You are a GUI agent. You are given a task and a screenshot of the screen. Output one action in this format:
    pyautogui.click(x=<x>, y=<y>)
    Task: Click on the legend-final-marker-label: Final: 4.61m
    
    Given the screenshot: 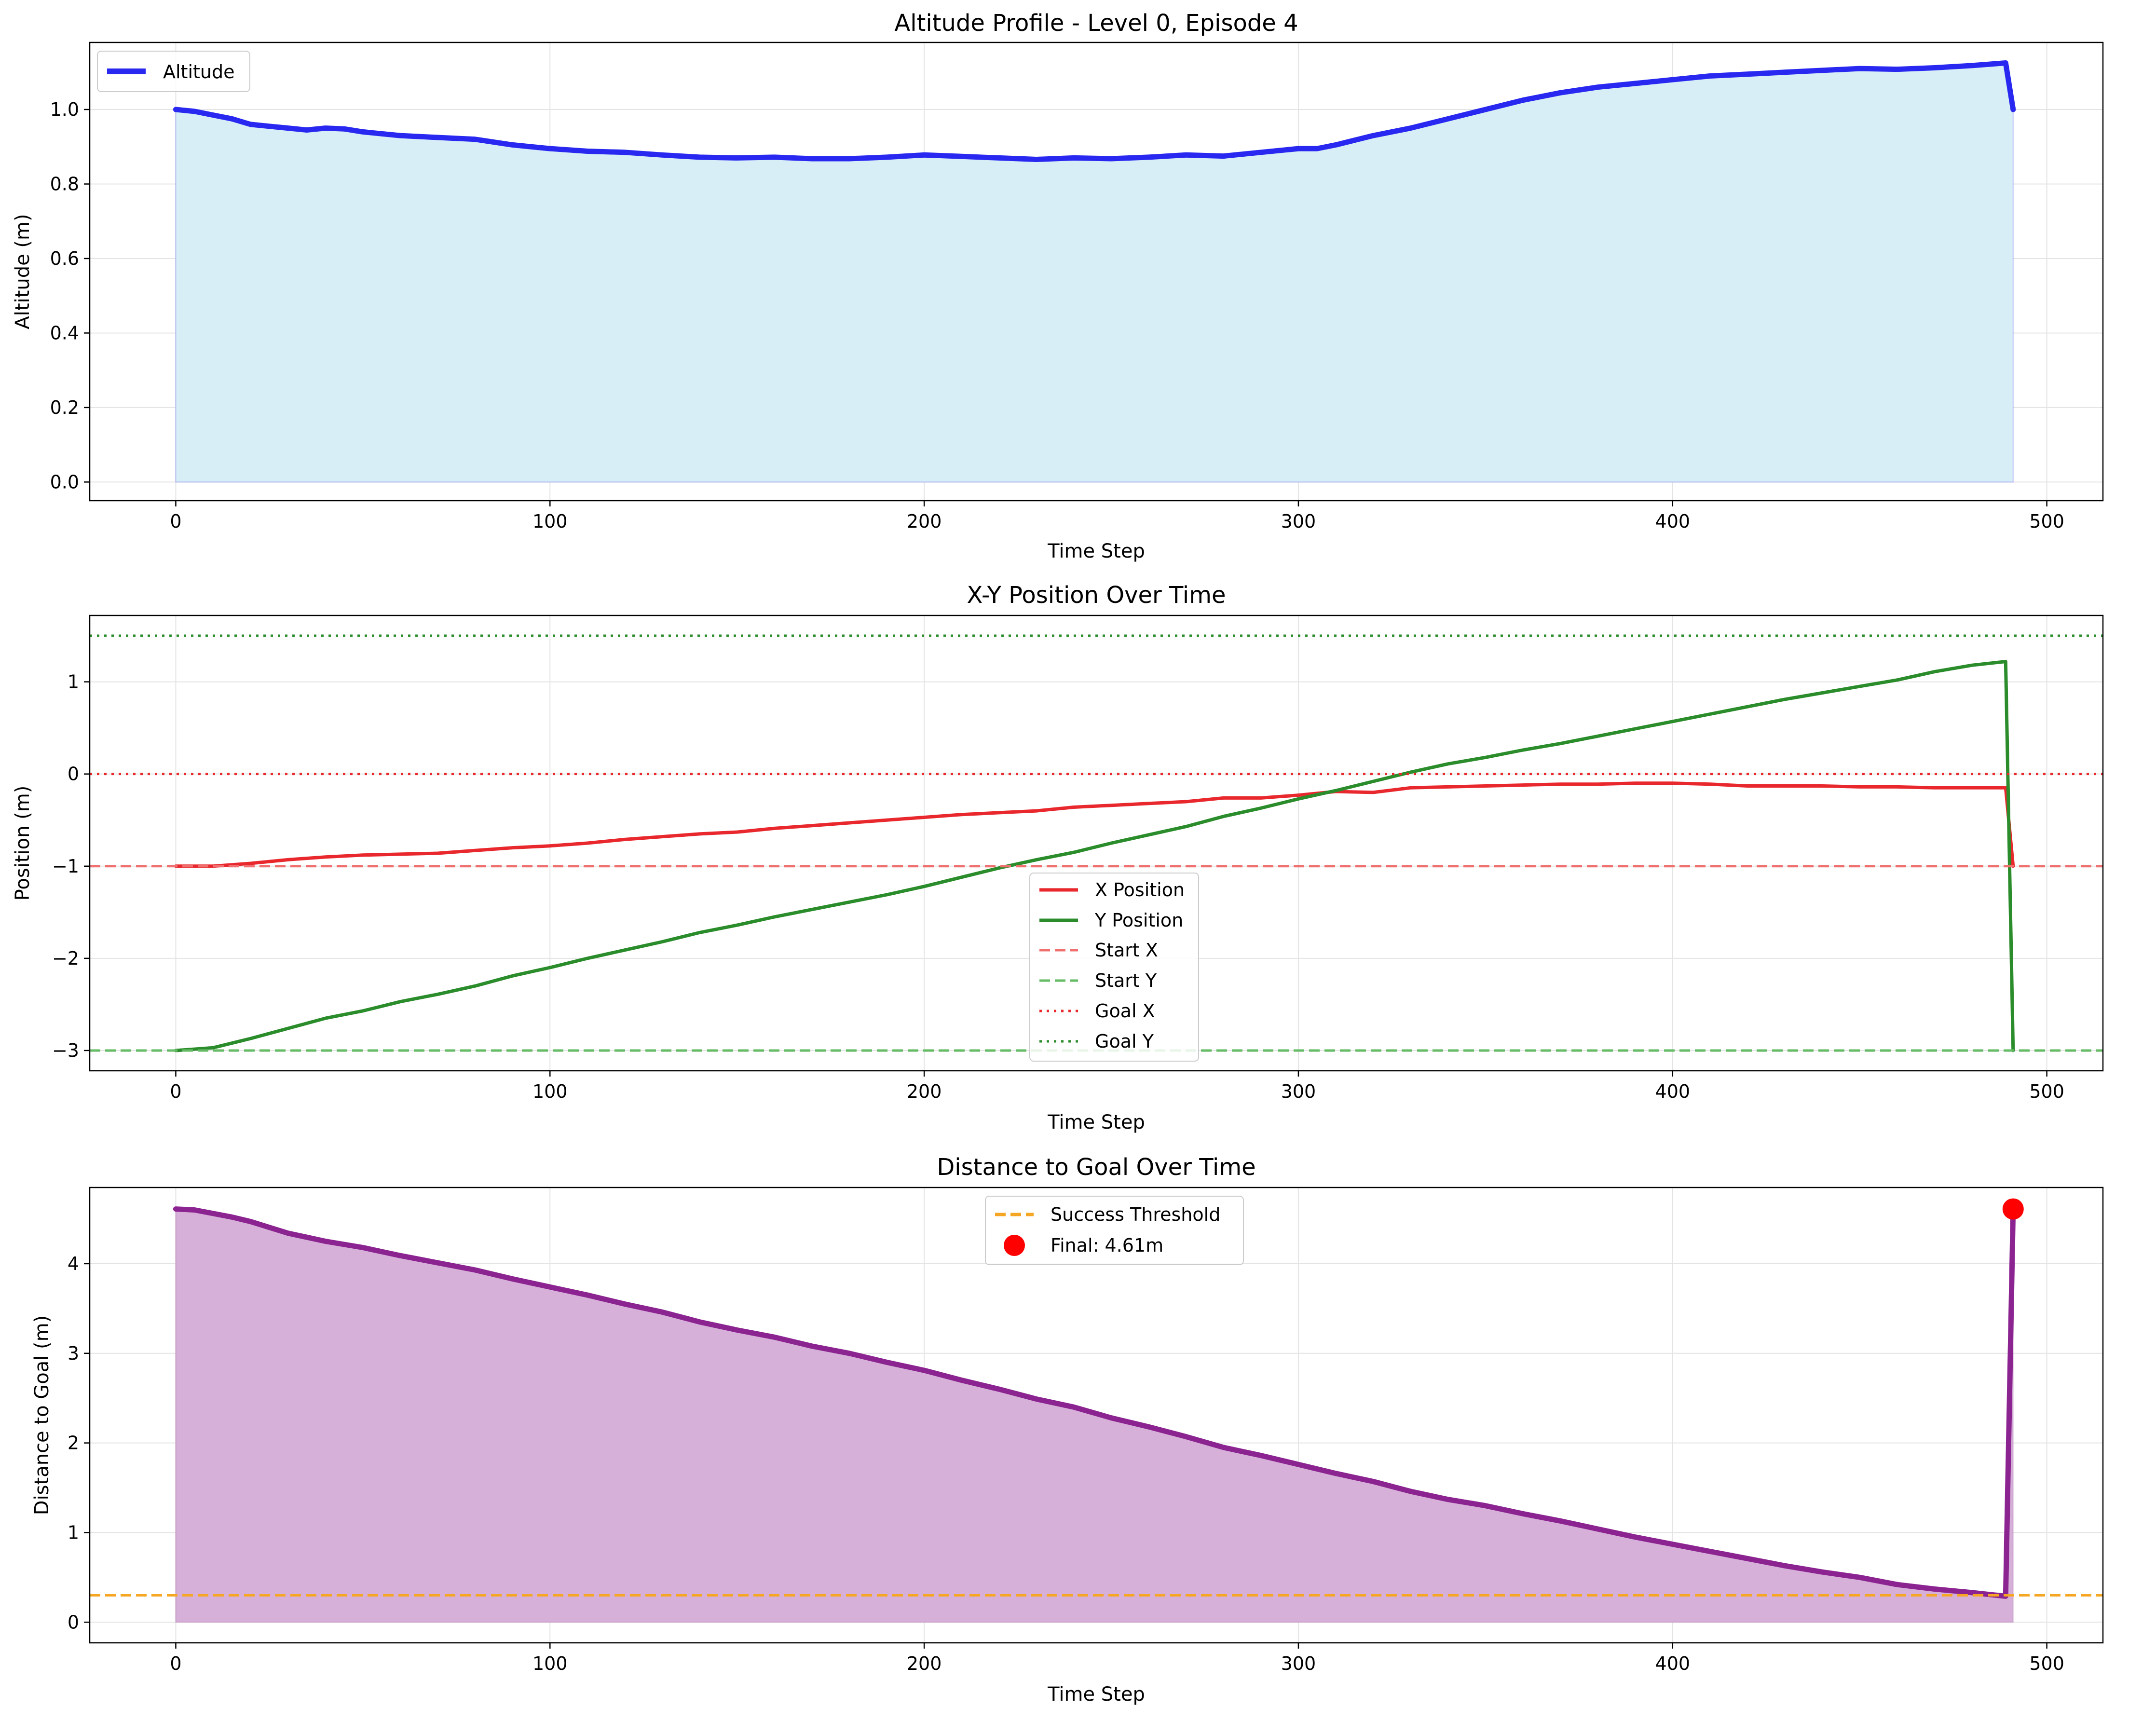 What is the action you would take?
    pyautogui.click(x=1107, y=1245)
    